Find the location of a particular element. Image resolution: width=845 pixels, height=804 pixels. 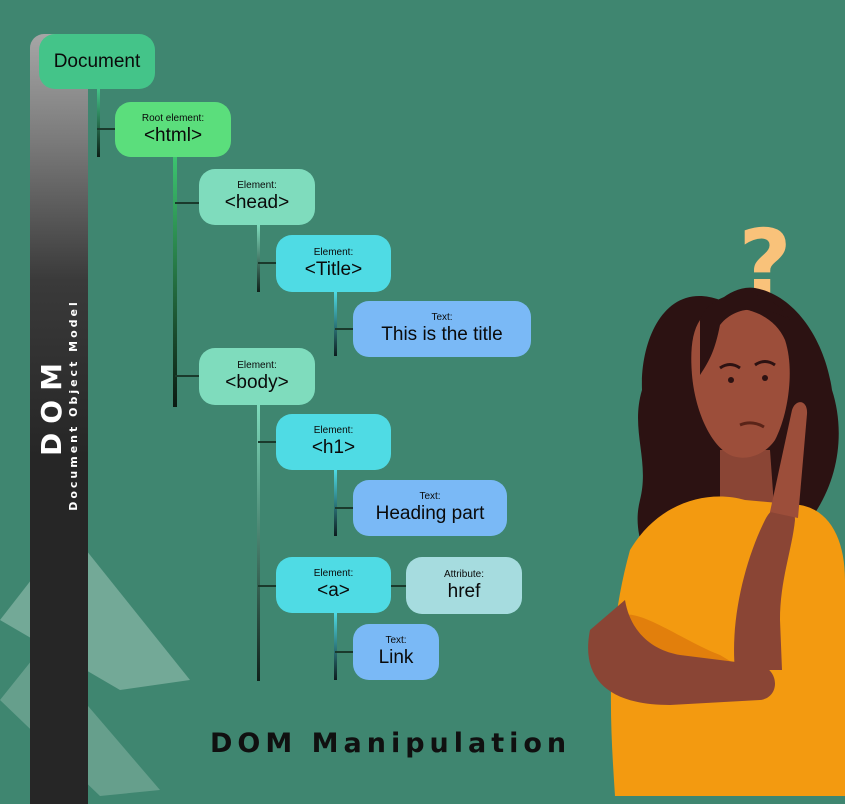

node-h1-text-kind: Text: is located at coordinates (430, 496).